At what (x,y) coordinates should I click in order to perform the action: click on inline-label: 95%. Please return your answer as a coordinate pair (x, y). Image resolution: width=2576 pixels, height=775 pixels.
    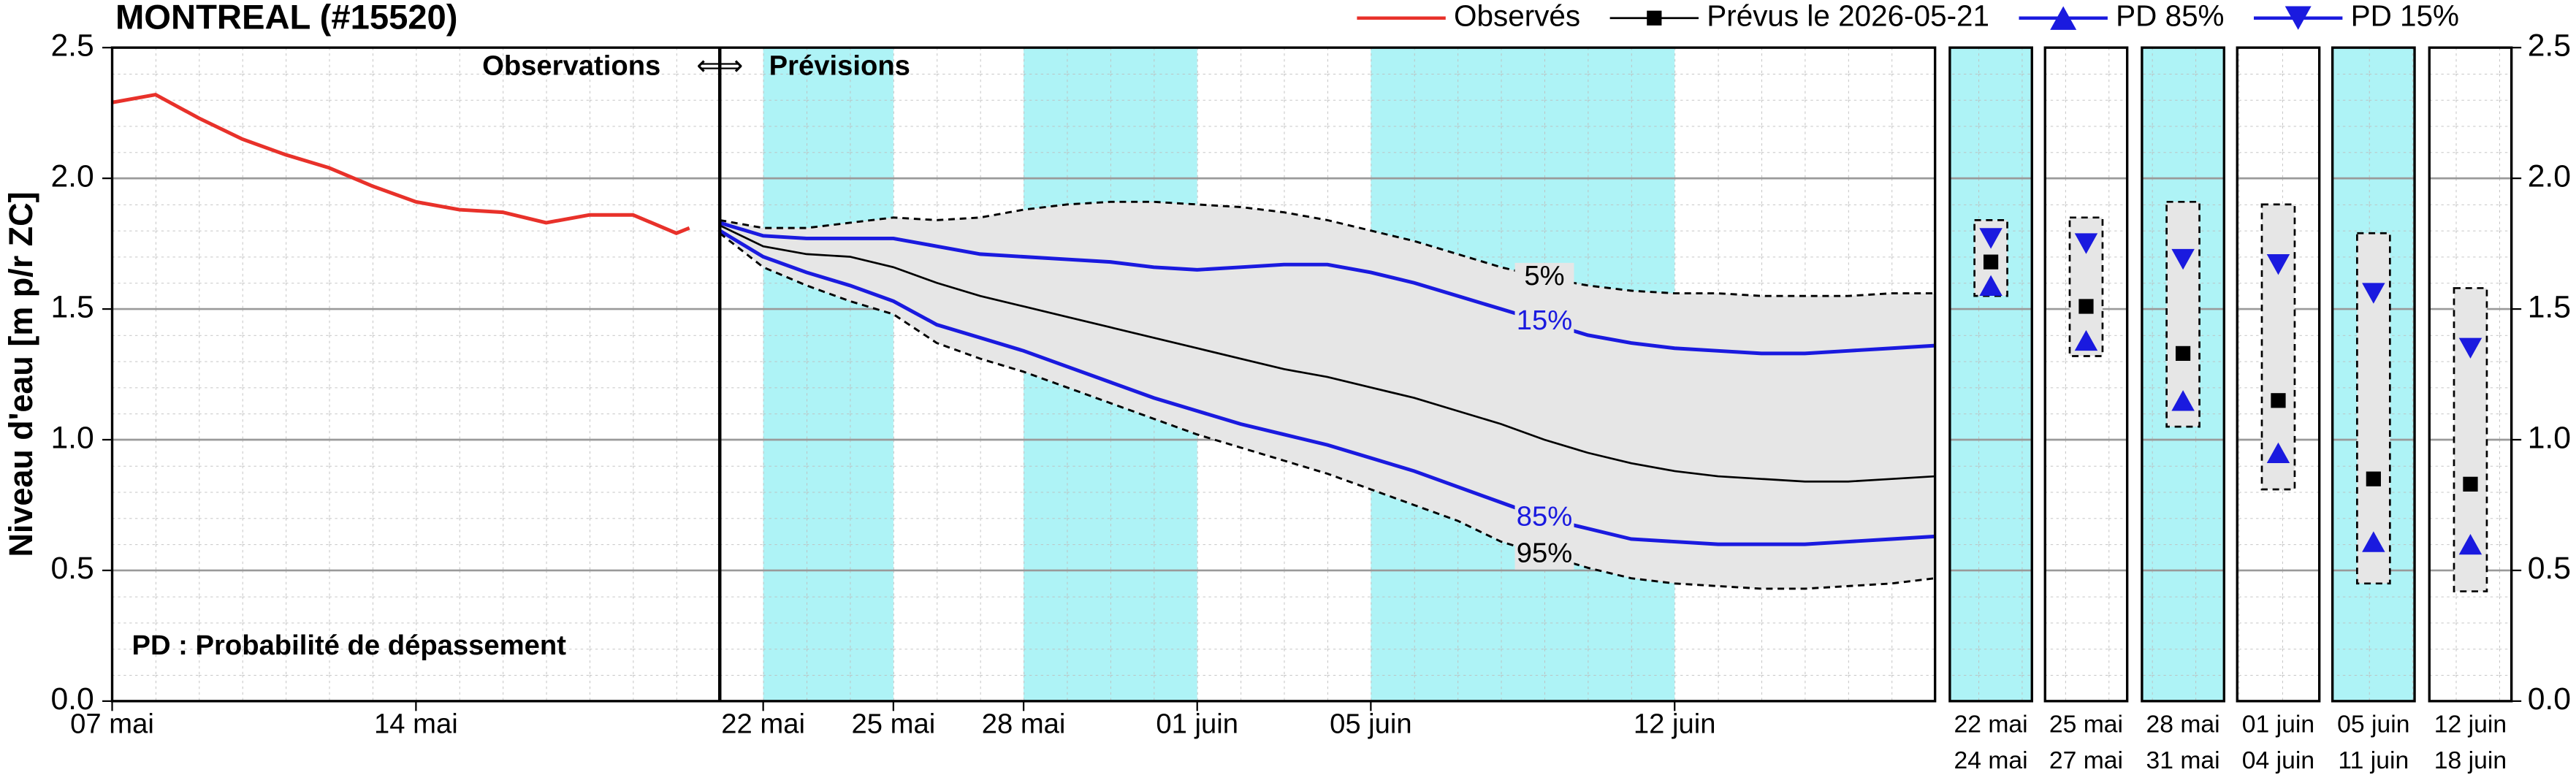
    Looking at the image, I should click on (1544, 554).